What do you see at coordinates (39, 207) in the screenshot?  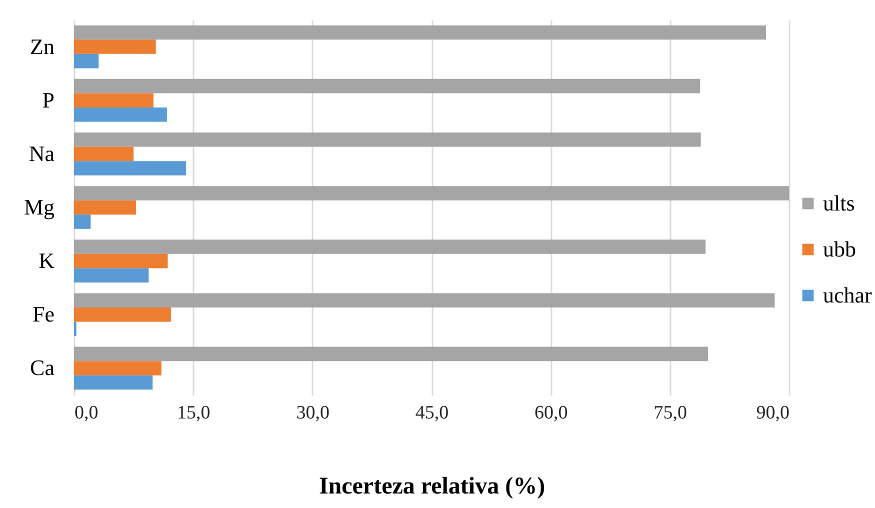 I see `y-tick-label: Mg` at bounding box center [39, 207].